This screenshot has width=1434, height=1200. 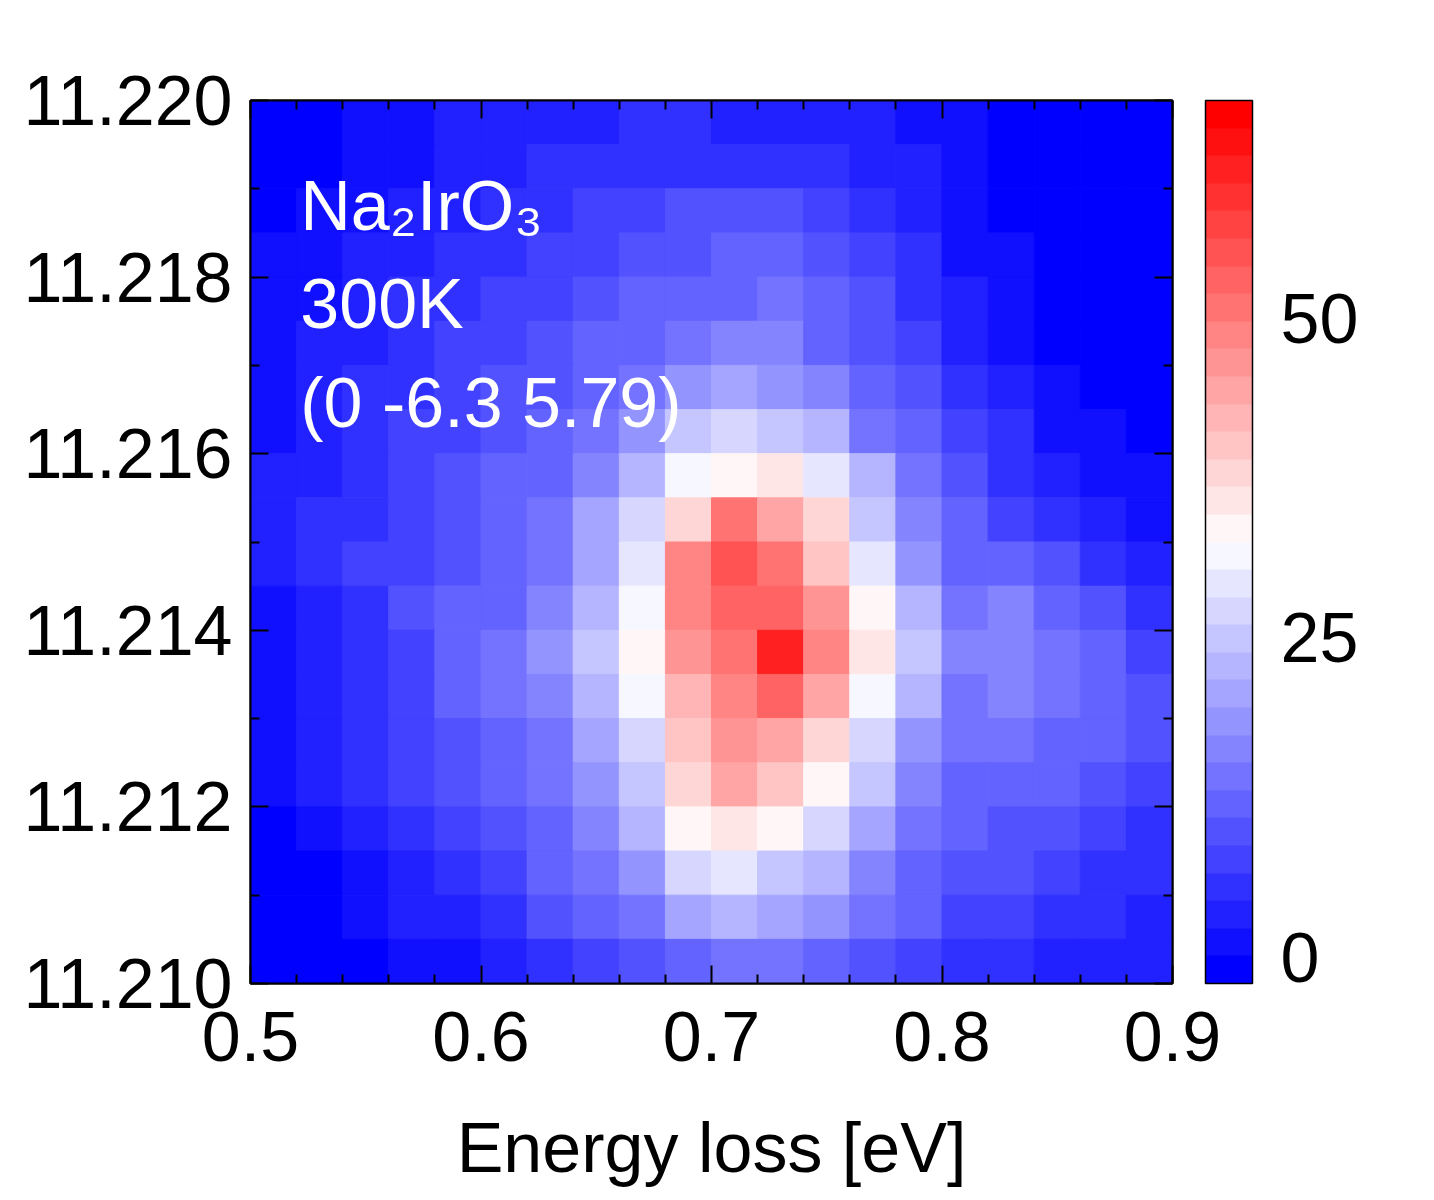 What do you see at coordinates (1300, 958) in the screenshot?
I see `color-bar-label: 0` at bounding box center [1300, 958].